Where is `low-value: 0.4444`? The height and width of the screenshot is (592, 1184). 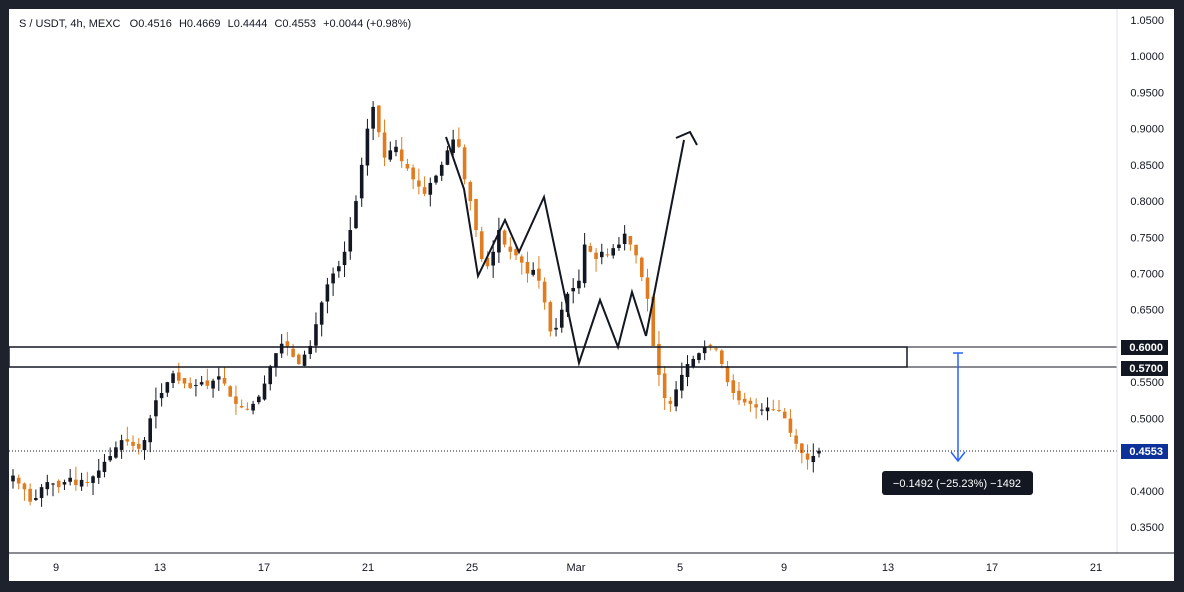
low-value: 0.4444 is located at coordinates (250, 24).